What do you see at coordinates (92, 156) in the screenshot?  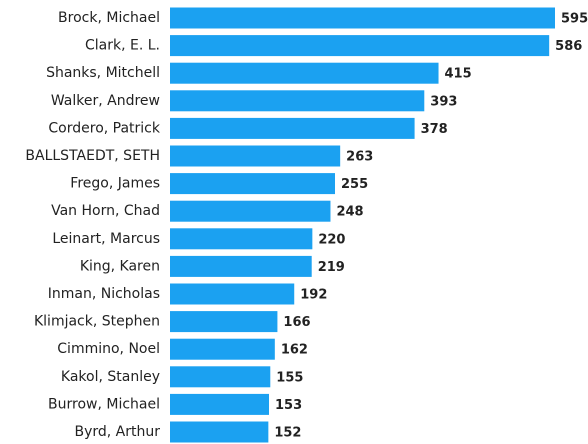 I see `category-label: BALLSTAEDT, SETH` at bounding box center [92, 156].